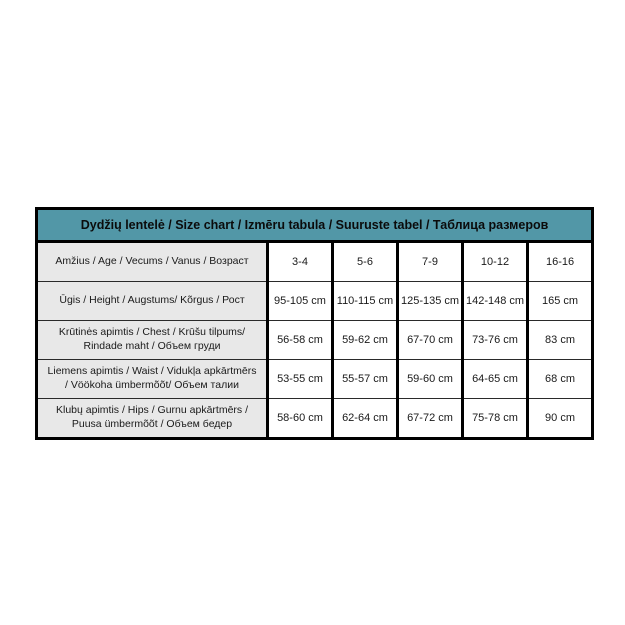  I want to click on cell-value: 142-148 cm, so click(494, 301).